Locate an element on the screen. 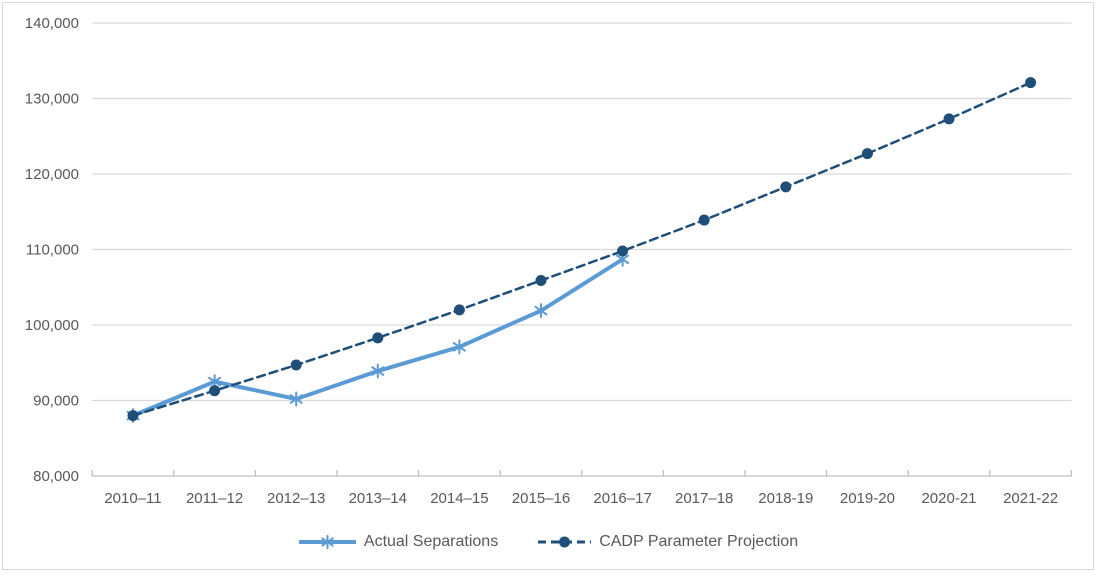 The width and height of the screenshot is (1097, 575). y-axis-tick-label: 110,000 is located at coordinates (52, 250).